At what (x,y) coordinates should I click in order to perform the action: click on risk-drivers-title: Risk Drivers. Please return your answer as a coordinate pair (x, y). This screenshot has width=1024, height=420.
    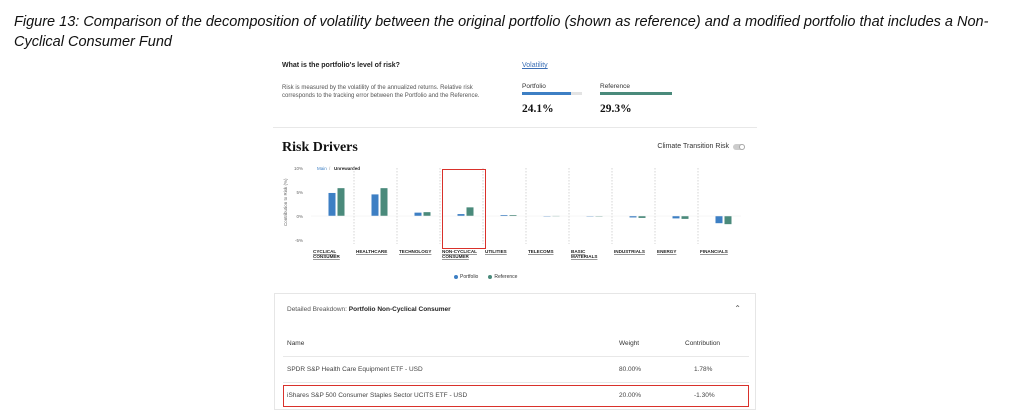
    Looking at the image, I should click on (320, 147).